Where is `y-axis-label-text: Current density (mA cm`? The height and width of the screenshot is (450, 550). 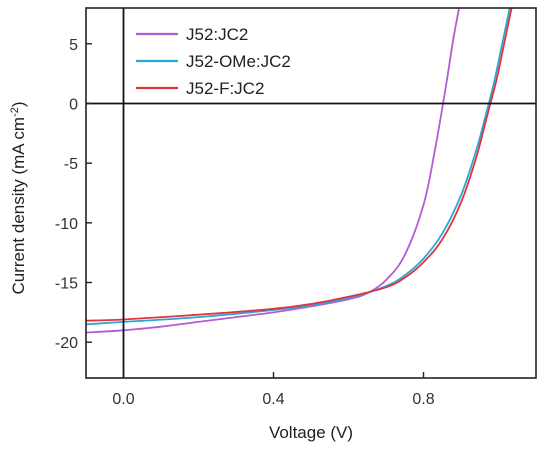 y-axis-label-text: Current density (mA cm is located at coordinates (18, 206).